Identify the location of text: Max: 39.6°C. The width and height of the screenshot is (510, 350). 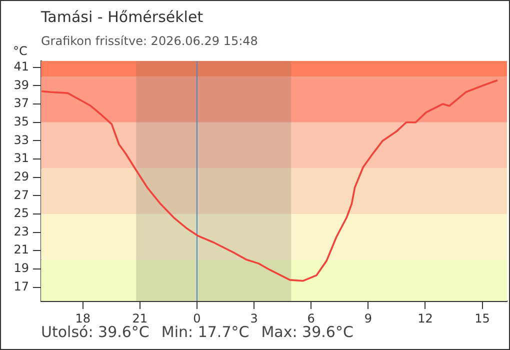
(307, 332).